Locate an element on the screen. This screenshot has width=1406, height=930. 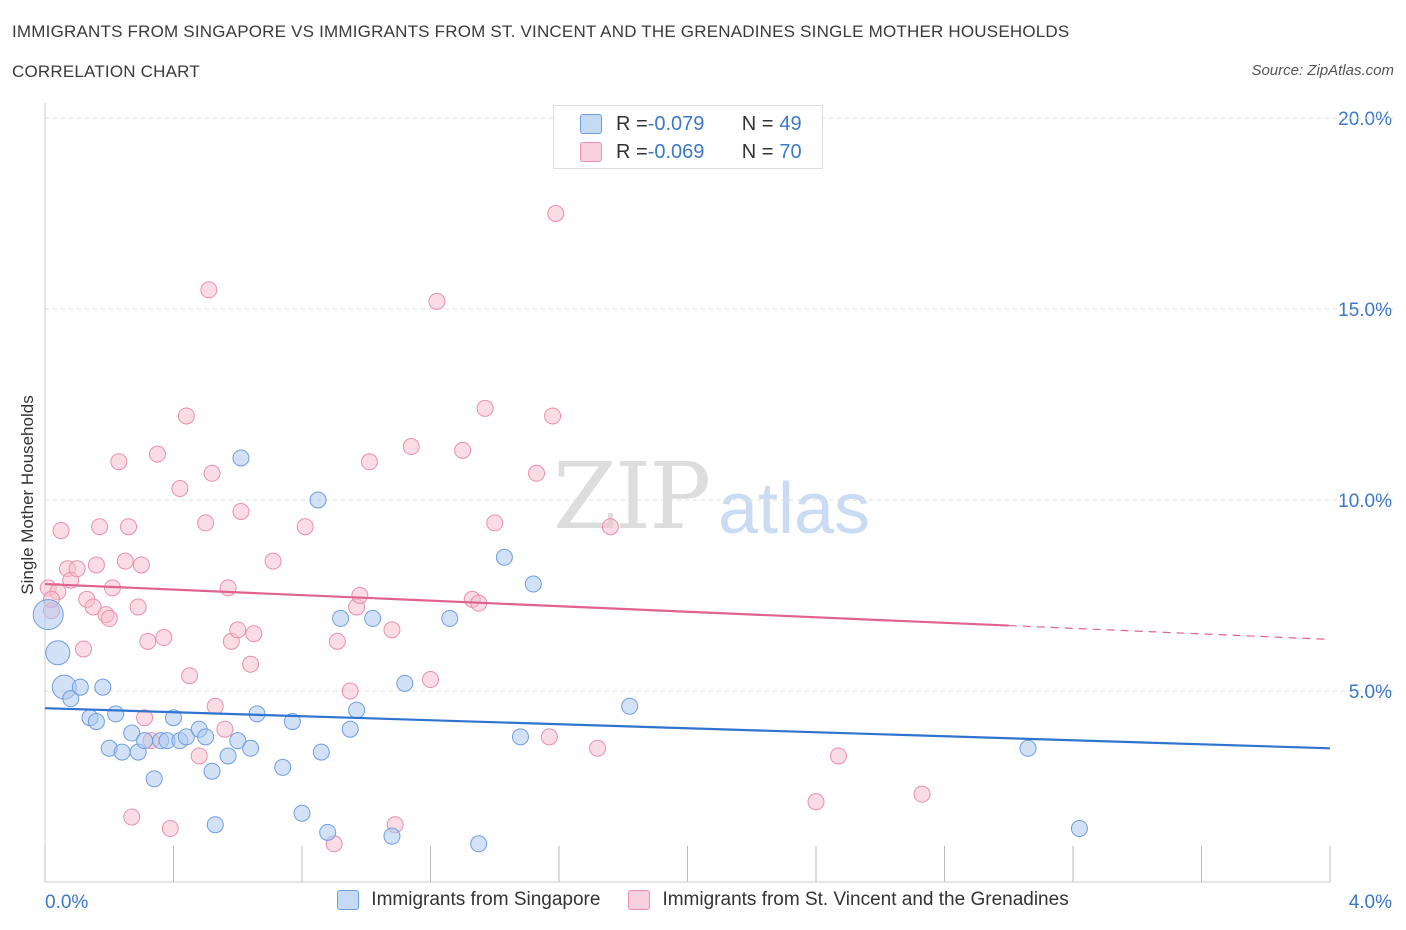
series-legend-label: Immigrants from Singapore is located at coordinates (486, 899).